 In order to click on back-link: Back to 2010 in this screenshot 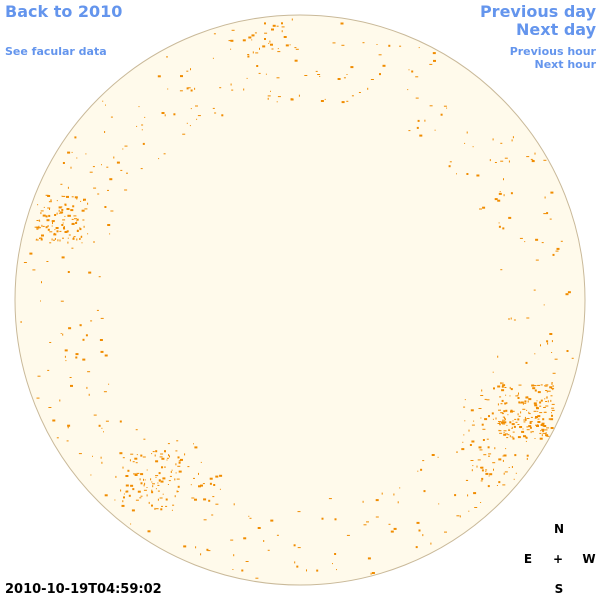, I will do `click(64, 11)`.